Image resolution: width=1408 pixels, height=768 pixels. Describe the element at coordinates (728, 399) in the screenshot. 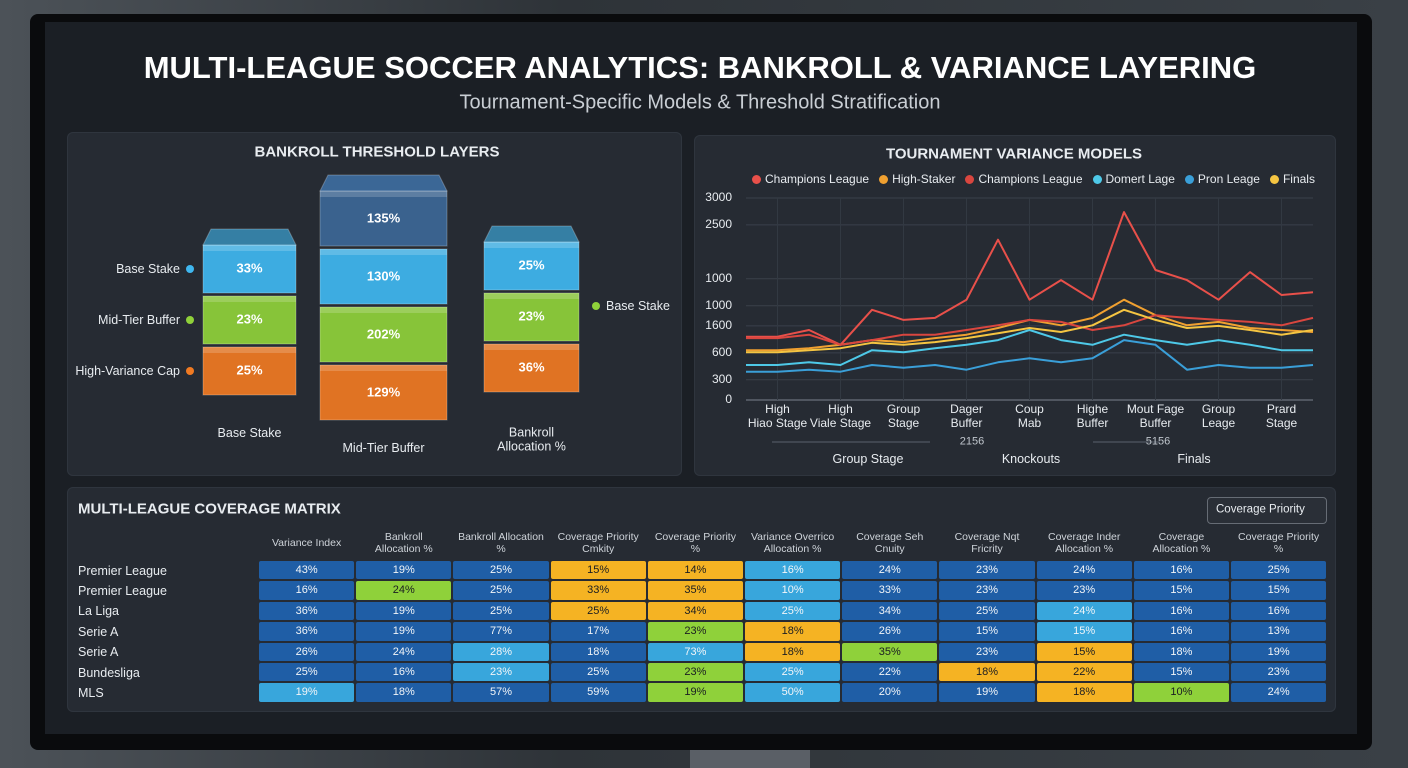

I see `y-tick-label: 0` at that location.